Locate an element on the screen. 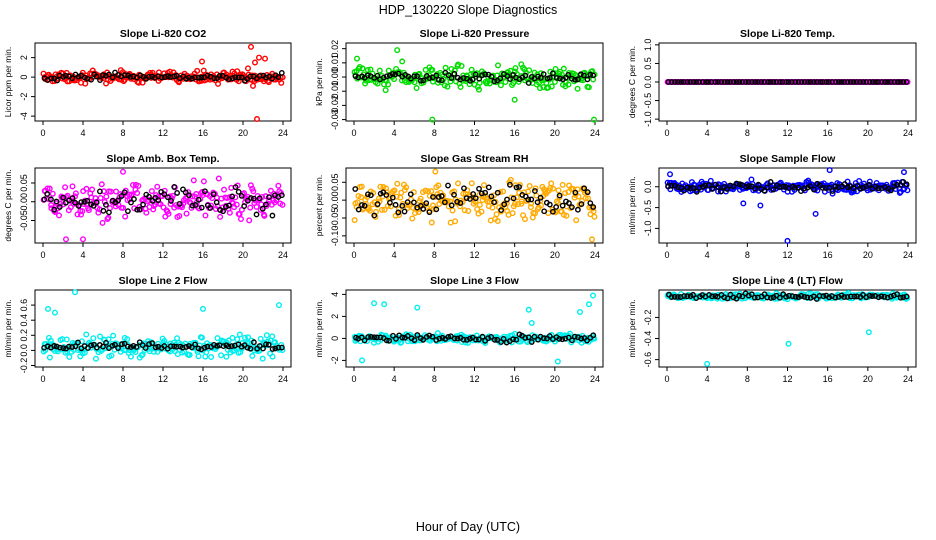 This screenshot has width=936, height=540. y-axis-label: ml/min per min. is located at coordinates (319, 328).